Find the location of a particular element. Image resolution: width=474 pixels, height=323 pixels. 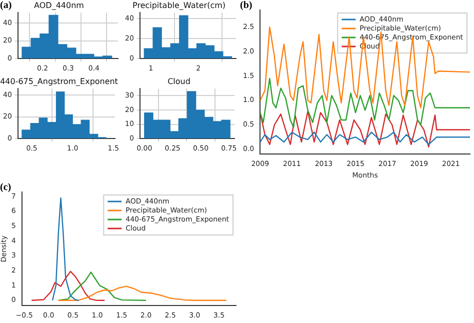

chart-title: 440-675_Angstrom_Exponent is located at coordinates (59, 81).